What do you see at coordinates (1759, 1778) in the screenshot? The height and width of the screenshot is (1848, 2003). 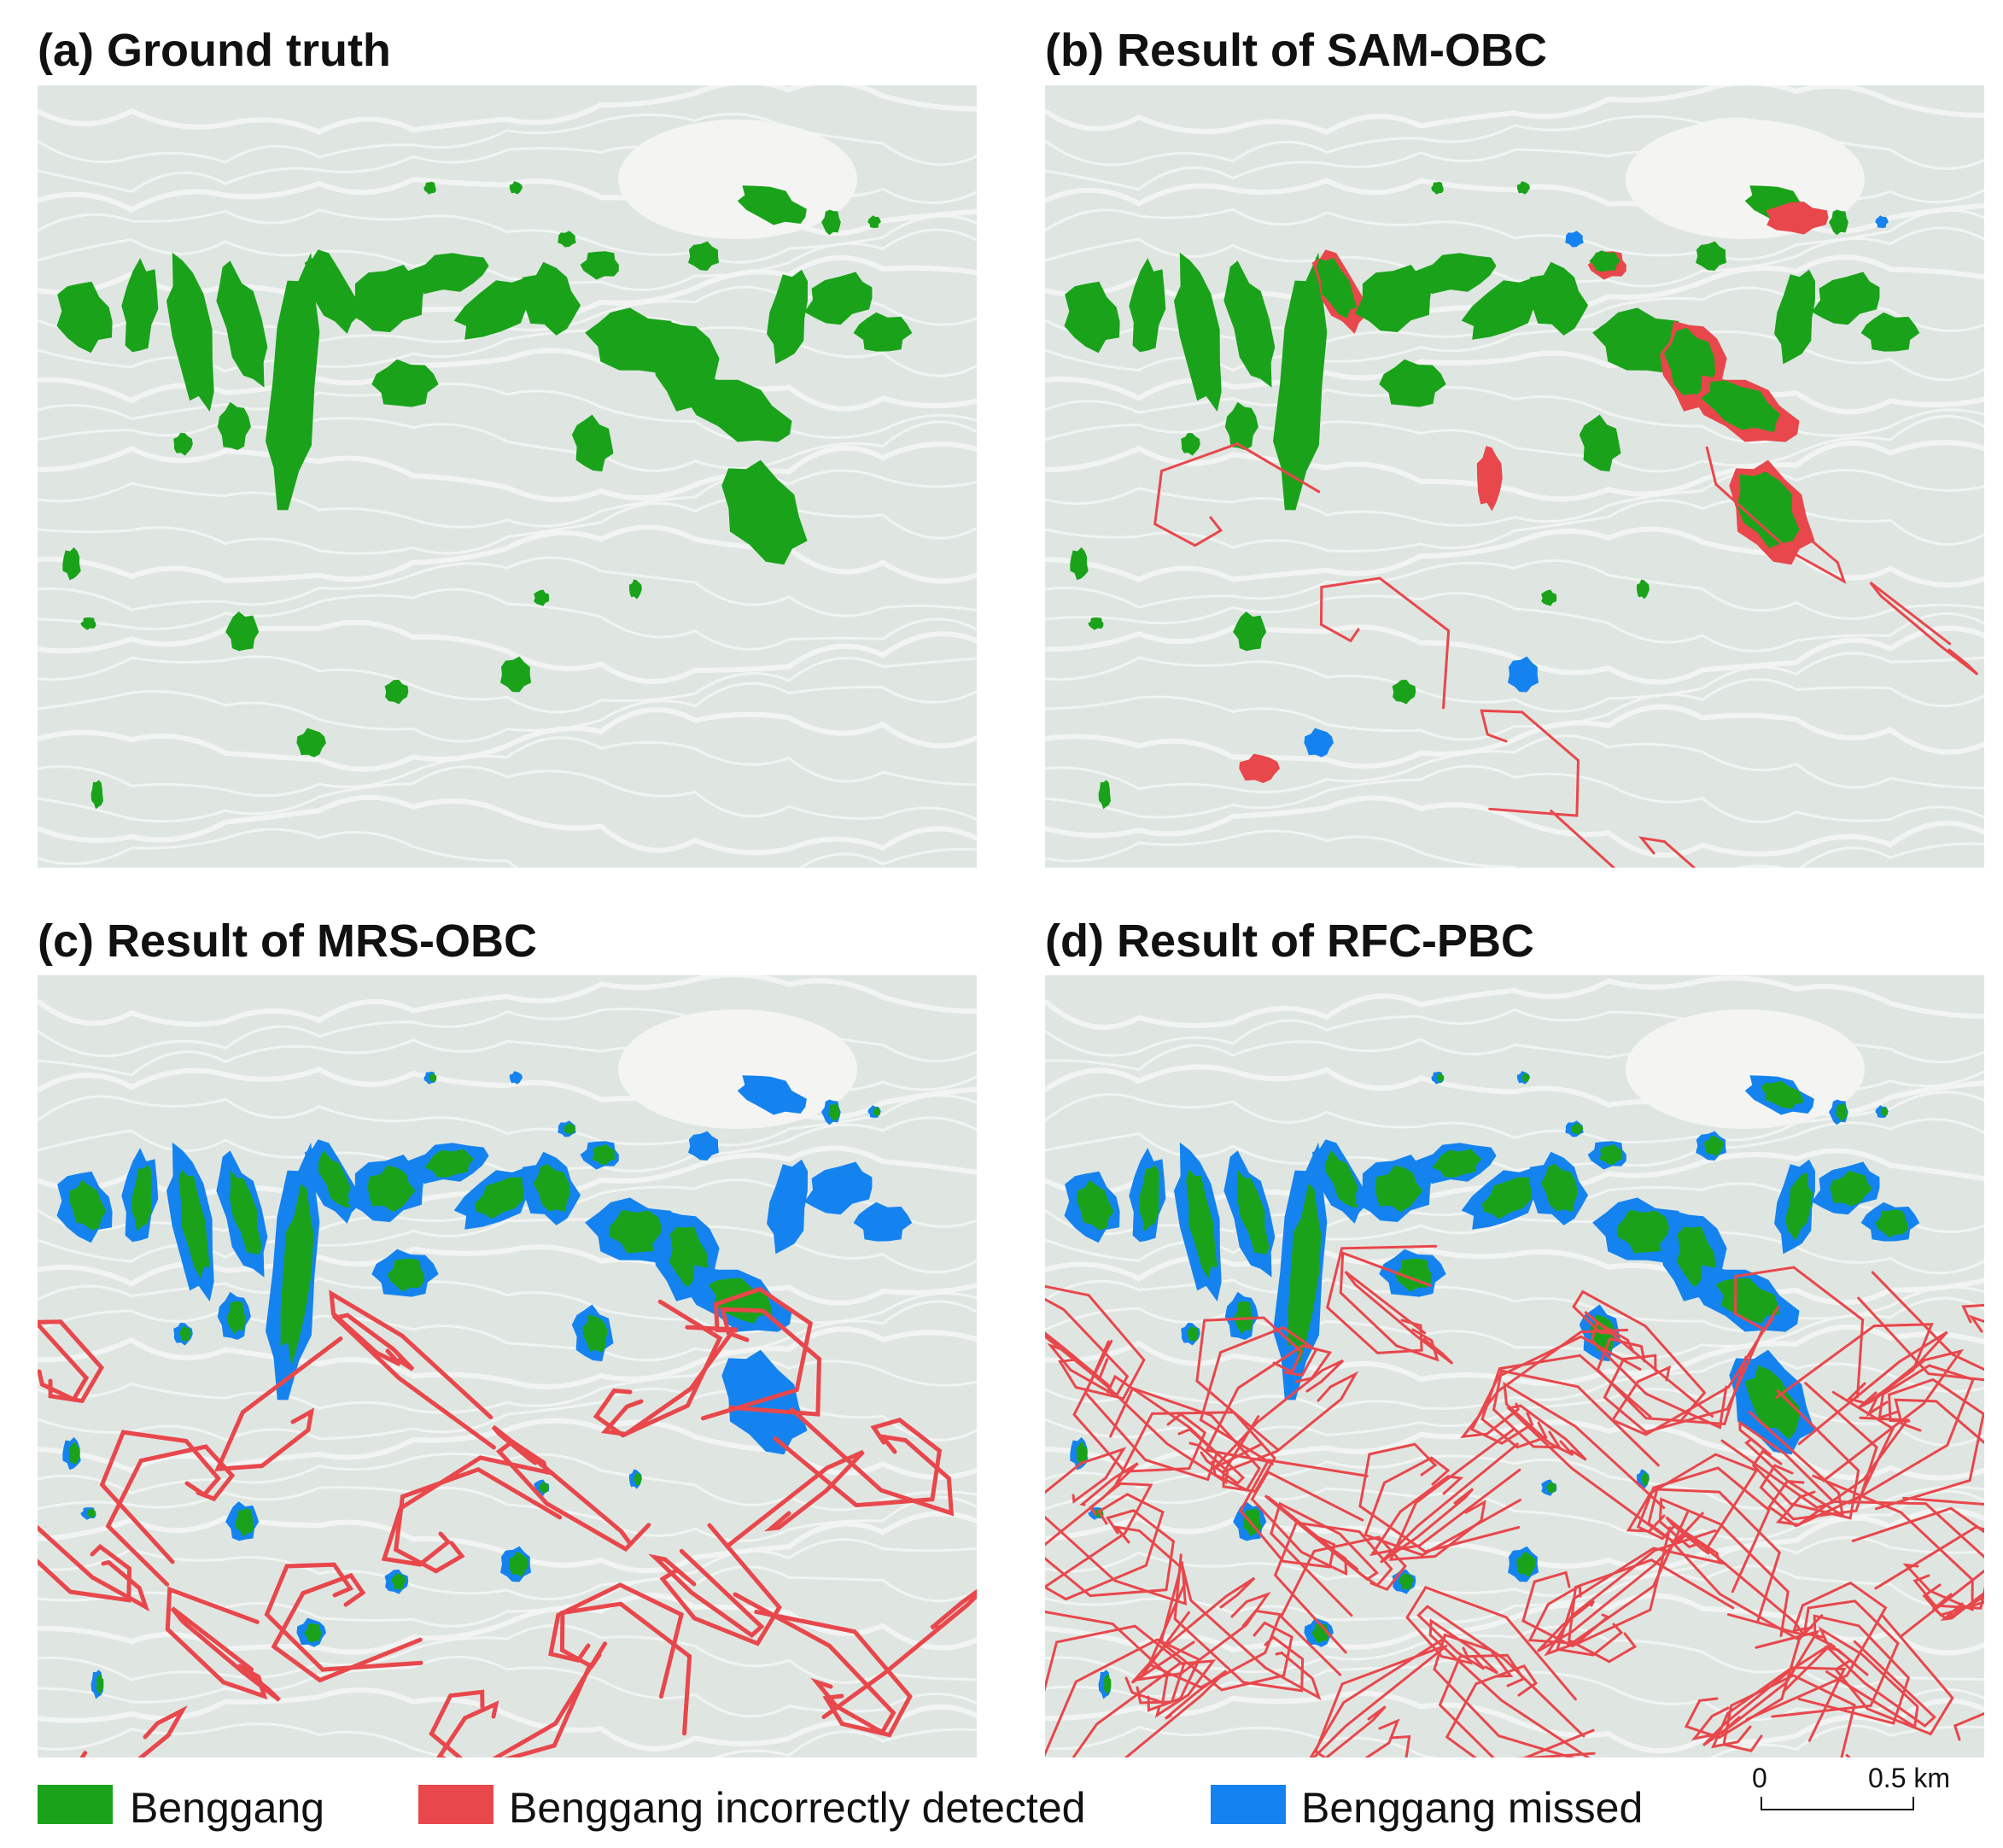 I see `scale-bar-start-label: 0` at bounding box center [1759, 1778].